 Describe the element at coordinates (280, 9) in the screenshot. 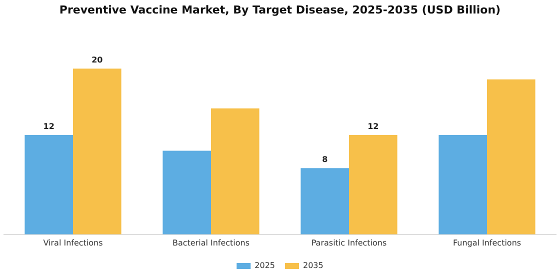

I see `chart-title: Preventive Vaccine Market, By Target Disease, 2025-2035 (USD Billion)` at that location.